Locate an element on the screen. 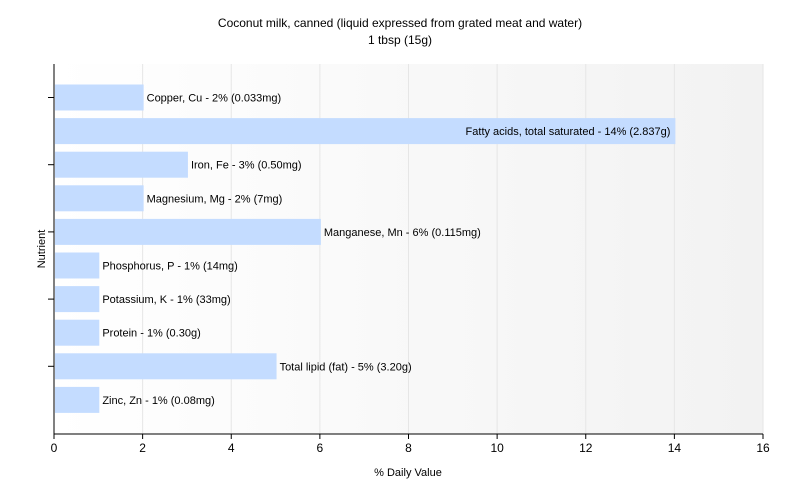 Image resolution: width=800 pixels, height=500 pixels. x-axis-ticks: 0 2 4 6 8 10 12 14 16 is located at coordinates (410, 444).